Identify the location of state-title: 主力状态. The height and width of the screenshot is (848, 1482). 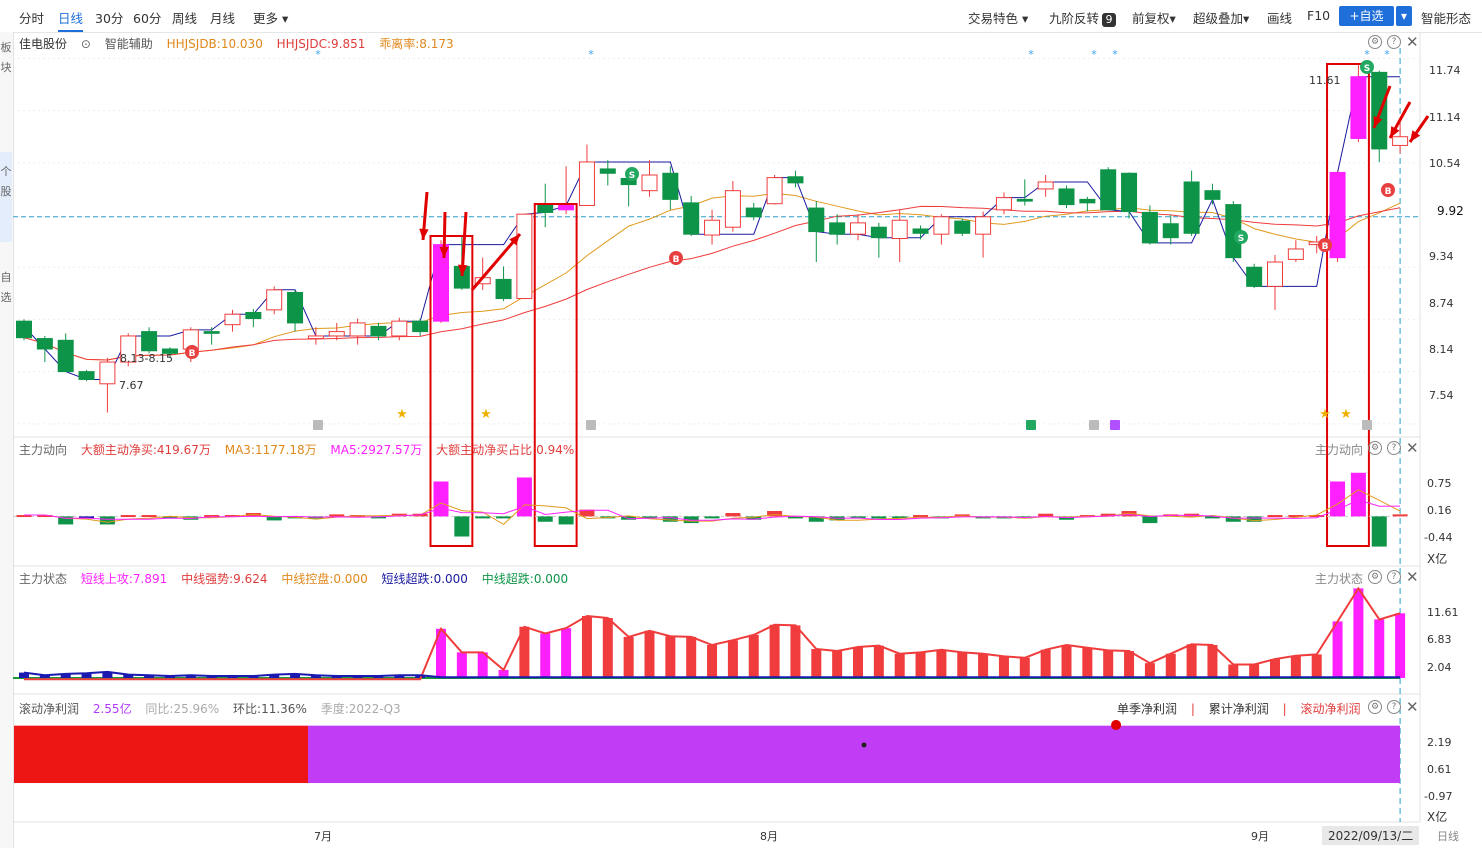
(43, 579).